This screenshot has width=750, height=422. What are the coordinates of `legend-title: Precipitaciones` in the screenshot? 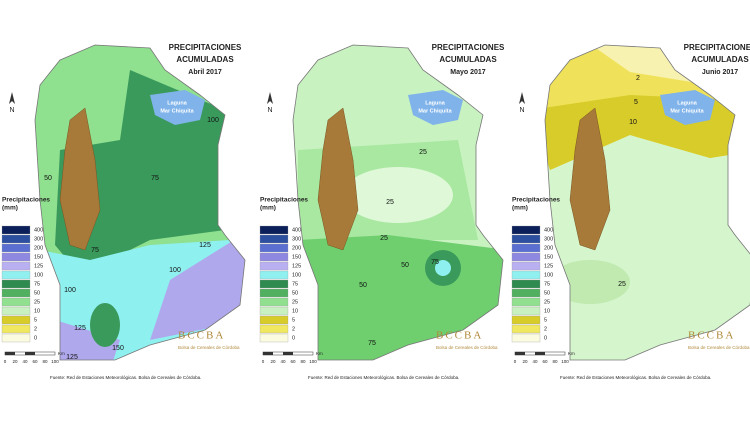 It's located at (536, 200).